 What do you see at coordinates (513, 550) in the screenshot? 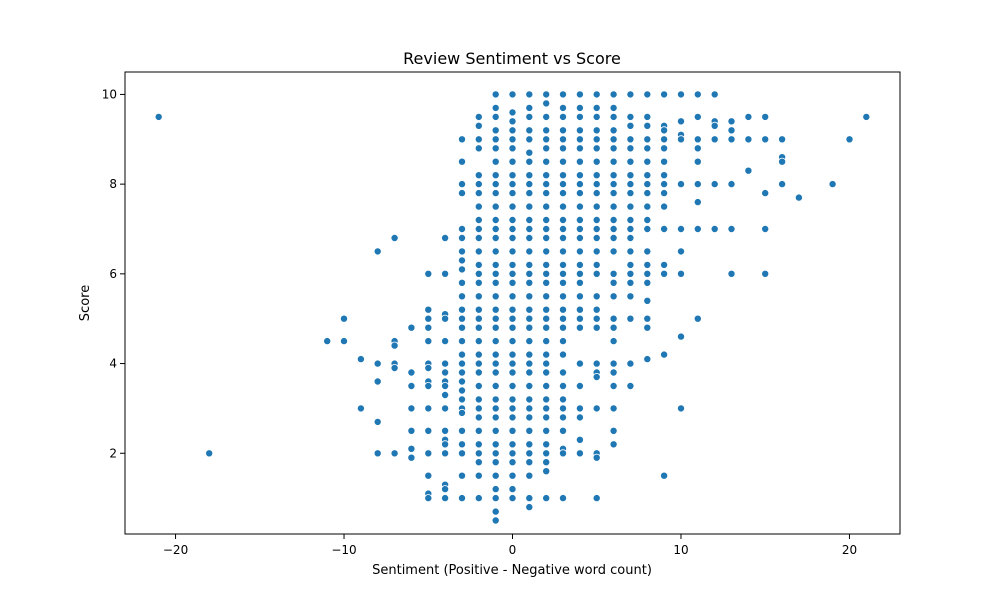
I see `x-tick-label: 0` at bounding box center [513, 550].